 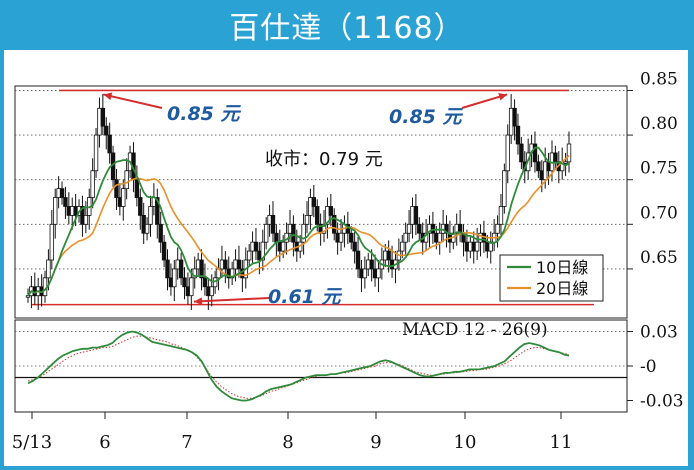 I want to click on low-arrow, so click(x=231, y=300).